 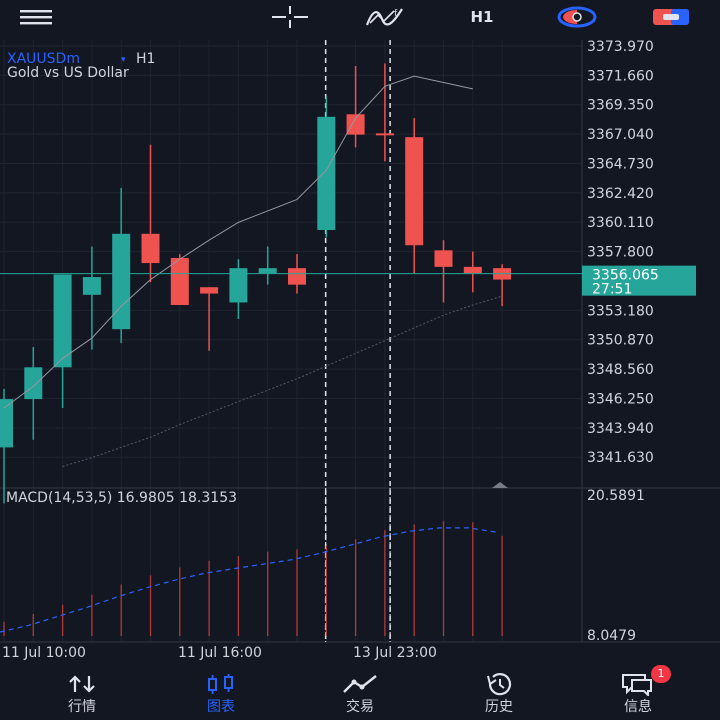 I want to click on objects-button, so click(x=577, y=17).